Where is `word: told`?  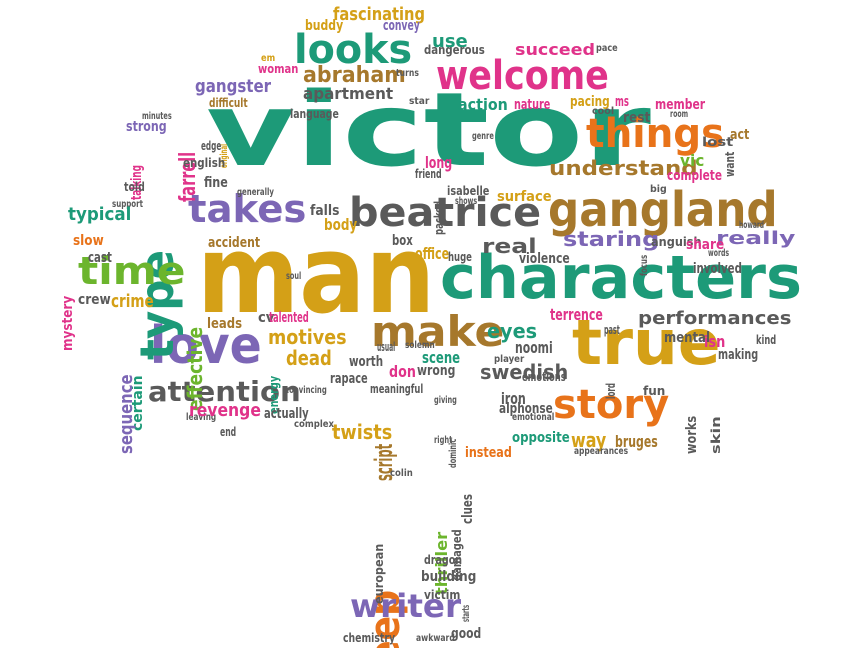
word: told is located at coordinates (134, 187).